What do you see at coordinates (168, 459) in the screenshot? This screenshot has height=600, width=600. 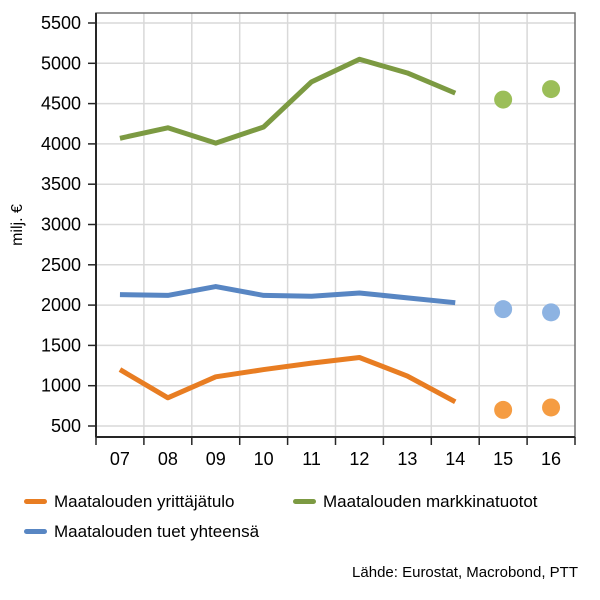 I see `x-tick-label: 08` at bounding box center [168, 459].